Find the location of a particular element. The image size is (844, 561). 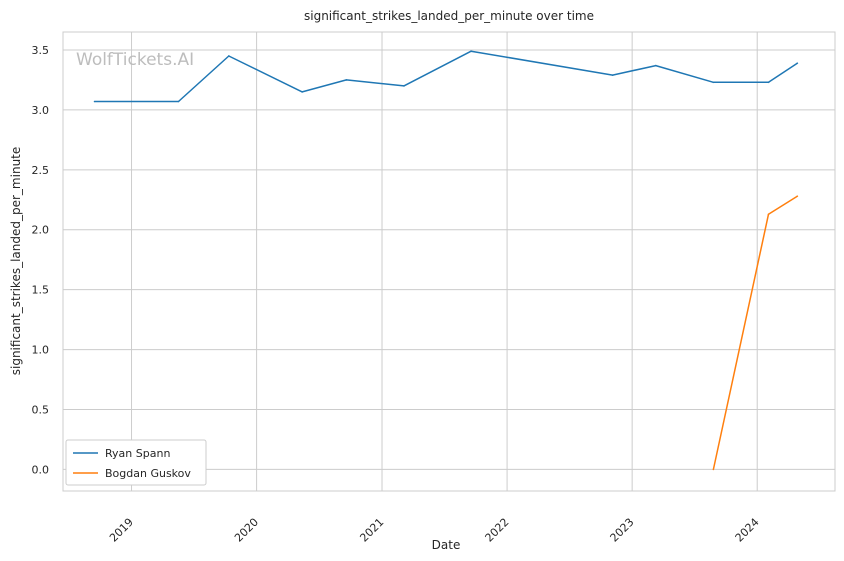

x-tick-label: 2020 is located at coordinates (246, 530).